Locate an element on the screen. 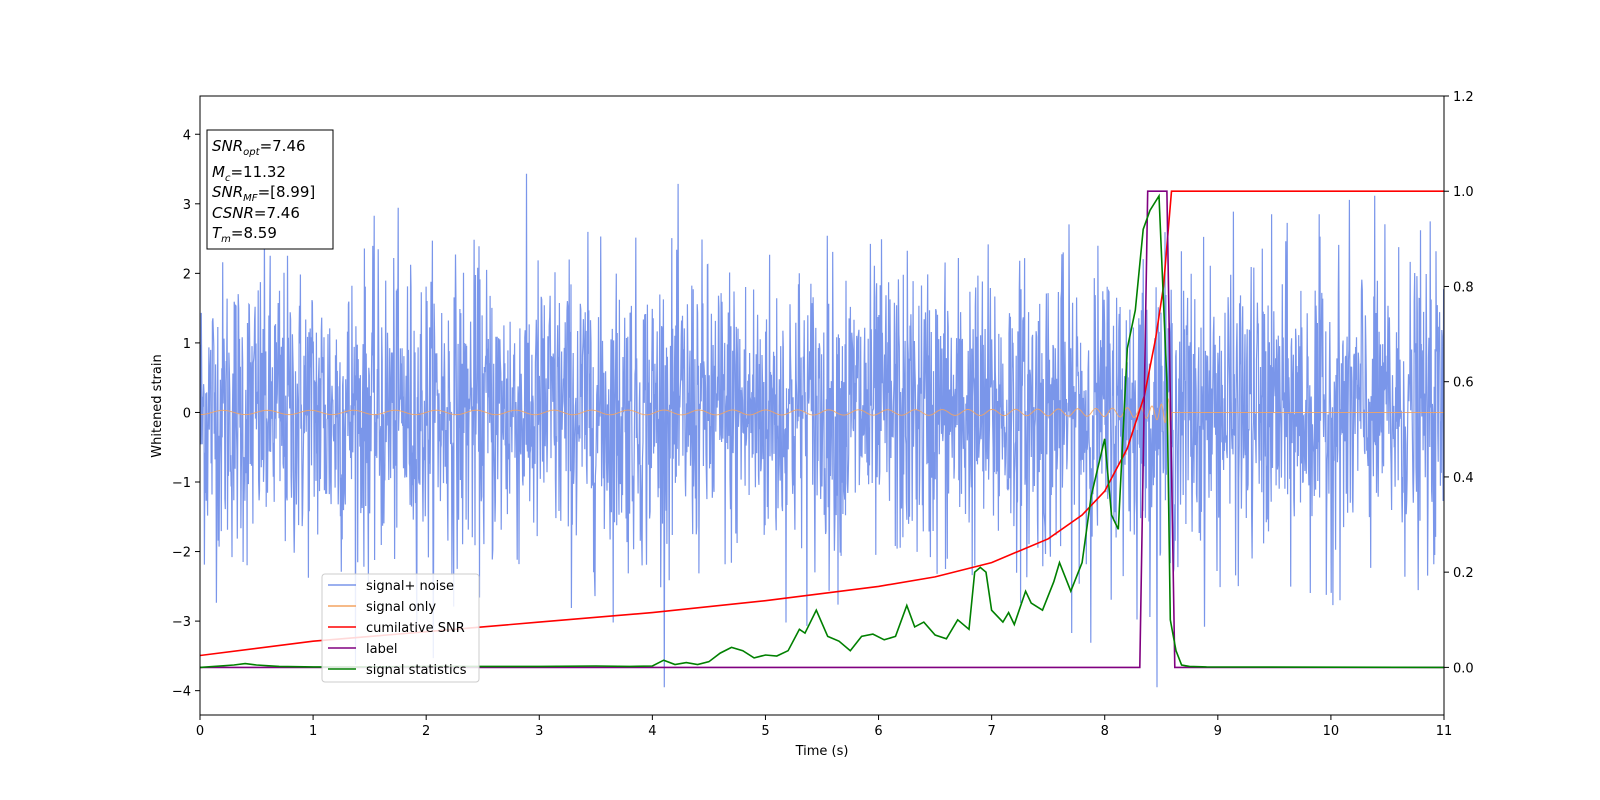 This screenshot has height=800, width=1600. legend-label-signal-noise: signal+ noise is located at coordinates (410, 586).